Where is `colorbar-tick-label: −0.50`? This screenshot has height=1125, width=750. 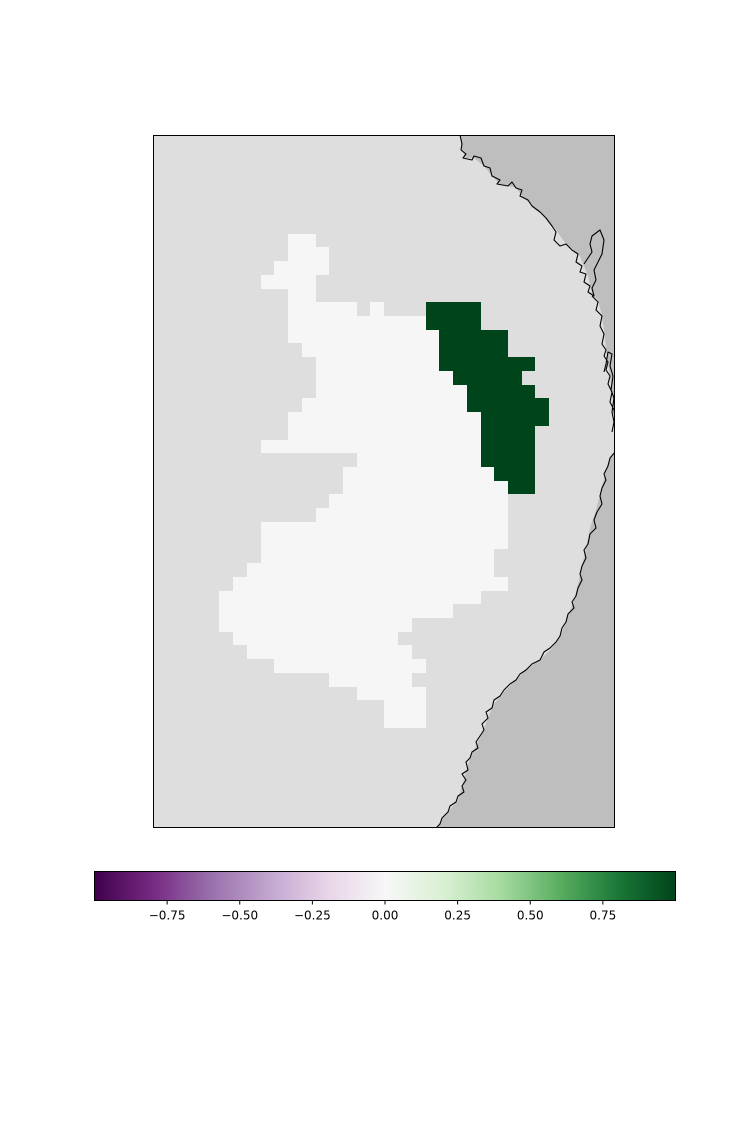 colorbar-tick-label: −0.50 is located at coordinates (239, 916).